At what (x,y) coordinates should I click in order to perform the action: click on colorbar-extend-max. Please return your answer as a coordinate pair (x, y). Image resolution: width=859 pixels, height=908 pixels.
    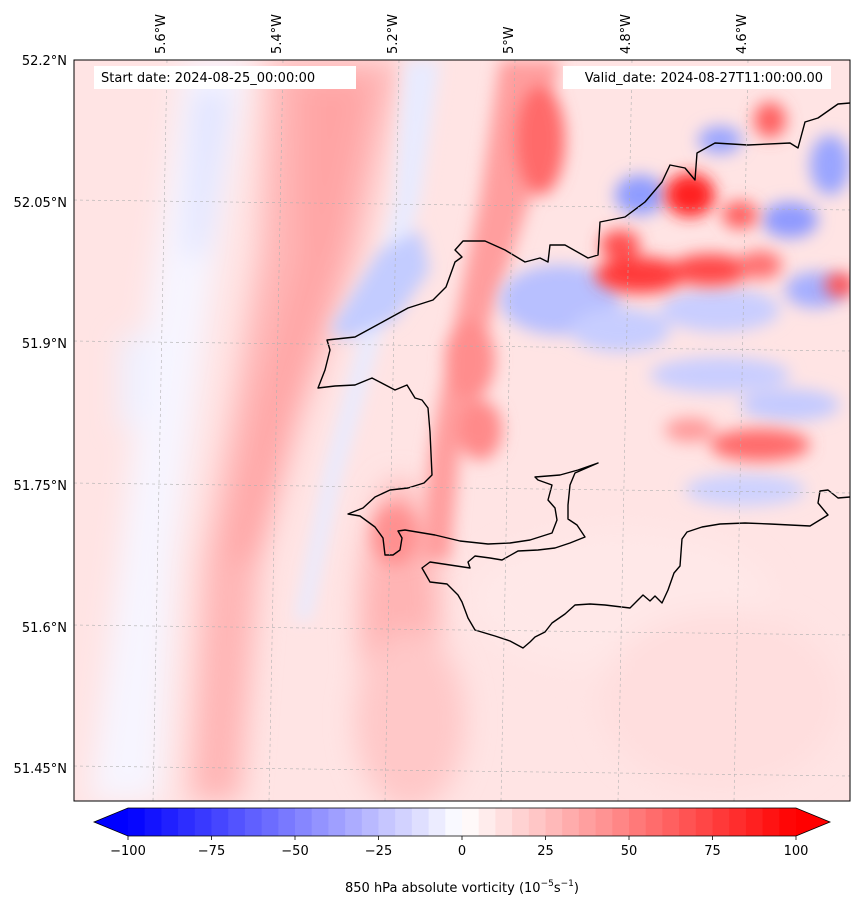
    Looking at the image, I should click on (813, 822).